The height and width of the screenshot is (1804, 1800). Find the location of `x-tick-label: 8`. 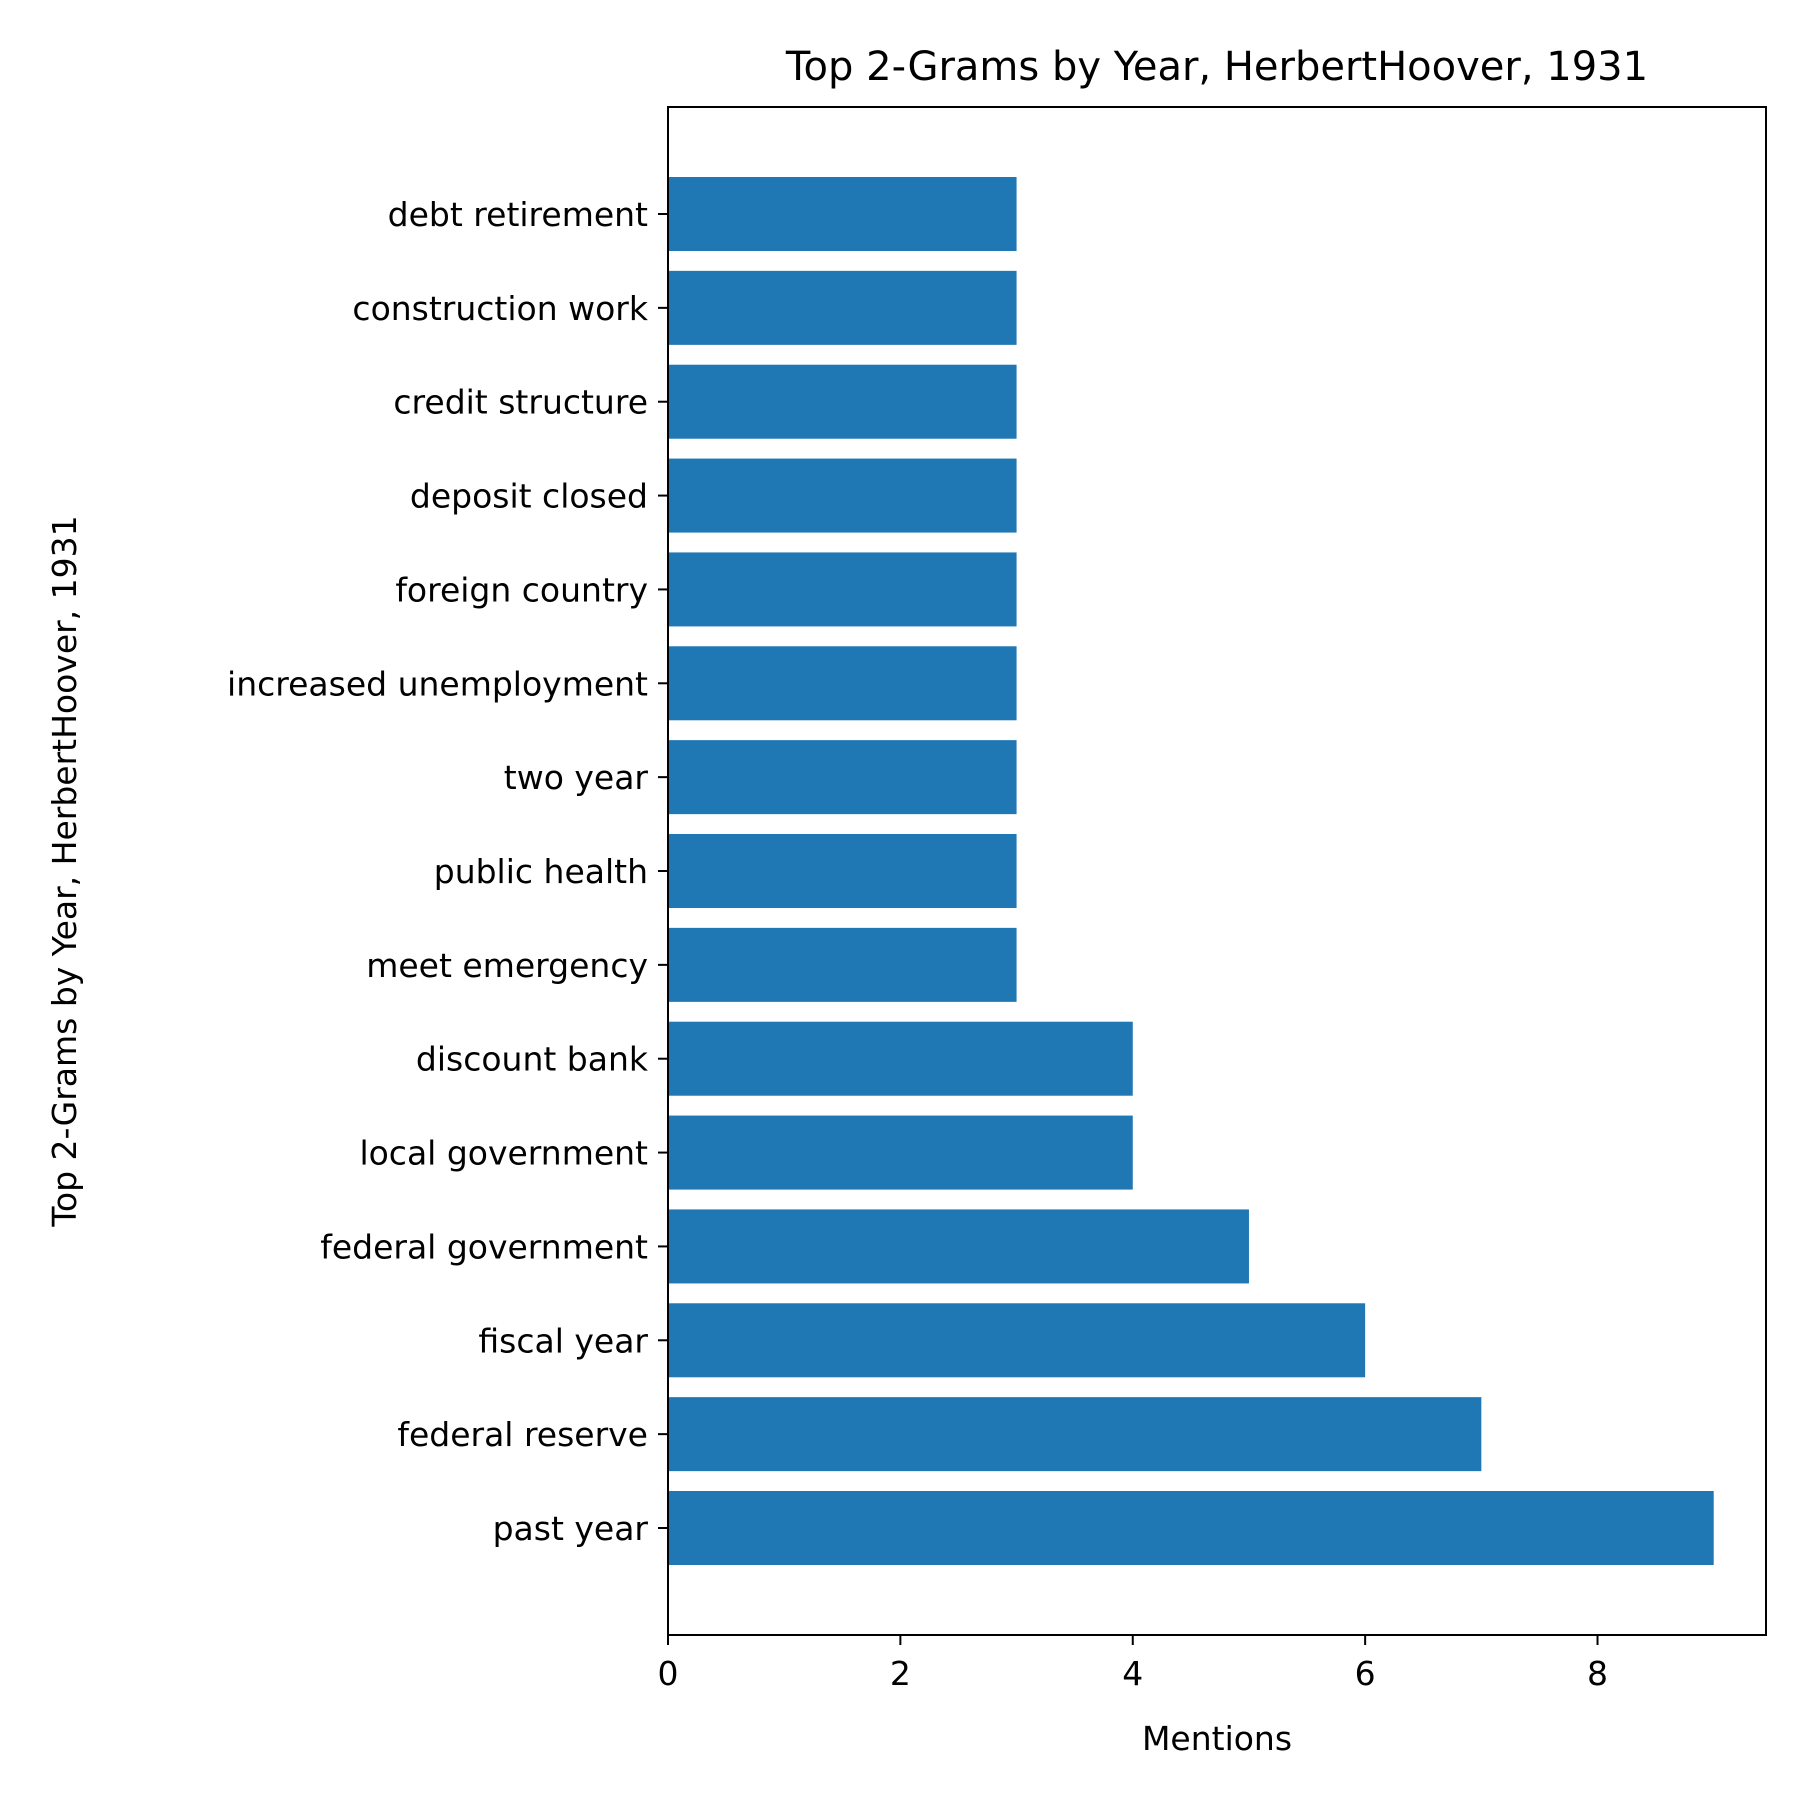

x-tick-label: 8 is located at coordinates (1597, 1673).